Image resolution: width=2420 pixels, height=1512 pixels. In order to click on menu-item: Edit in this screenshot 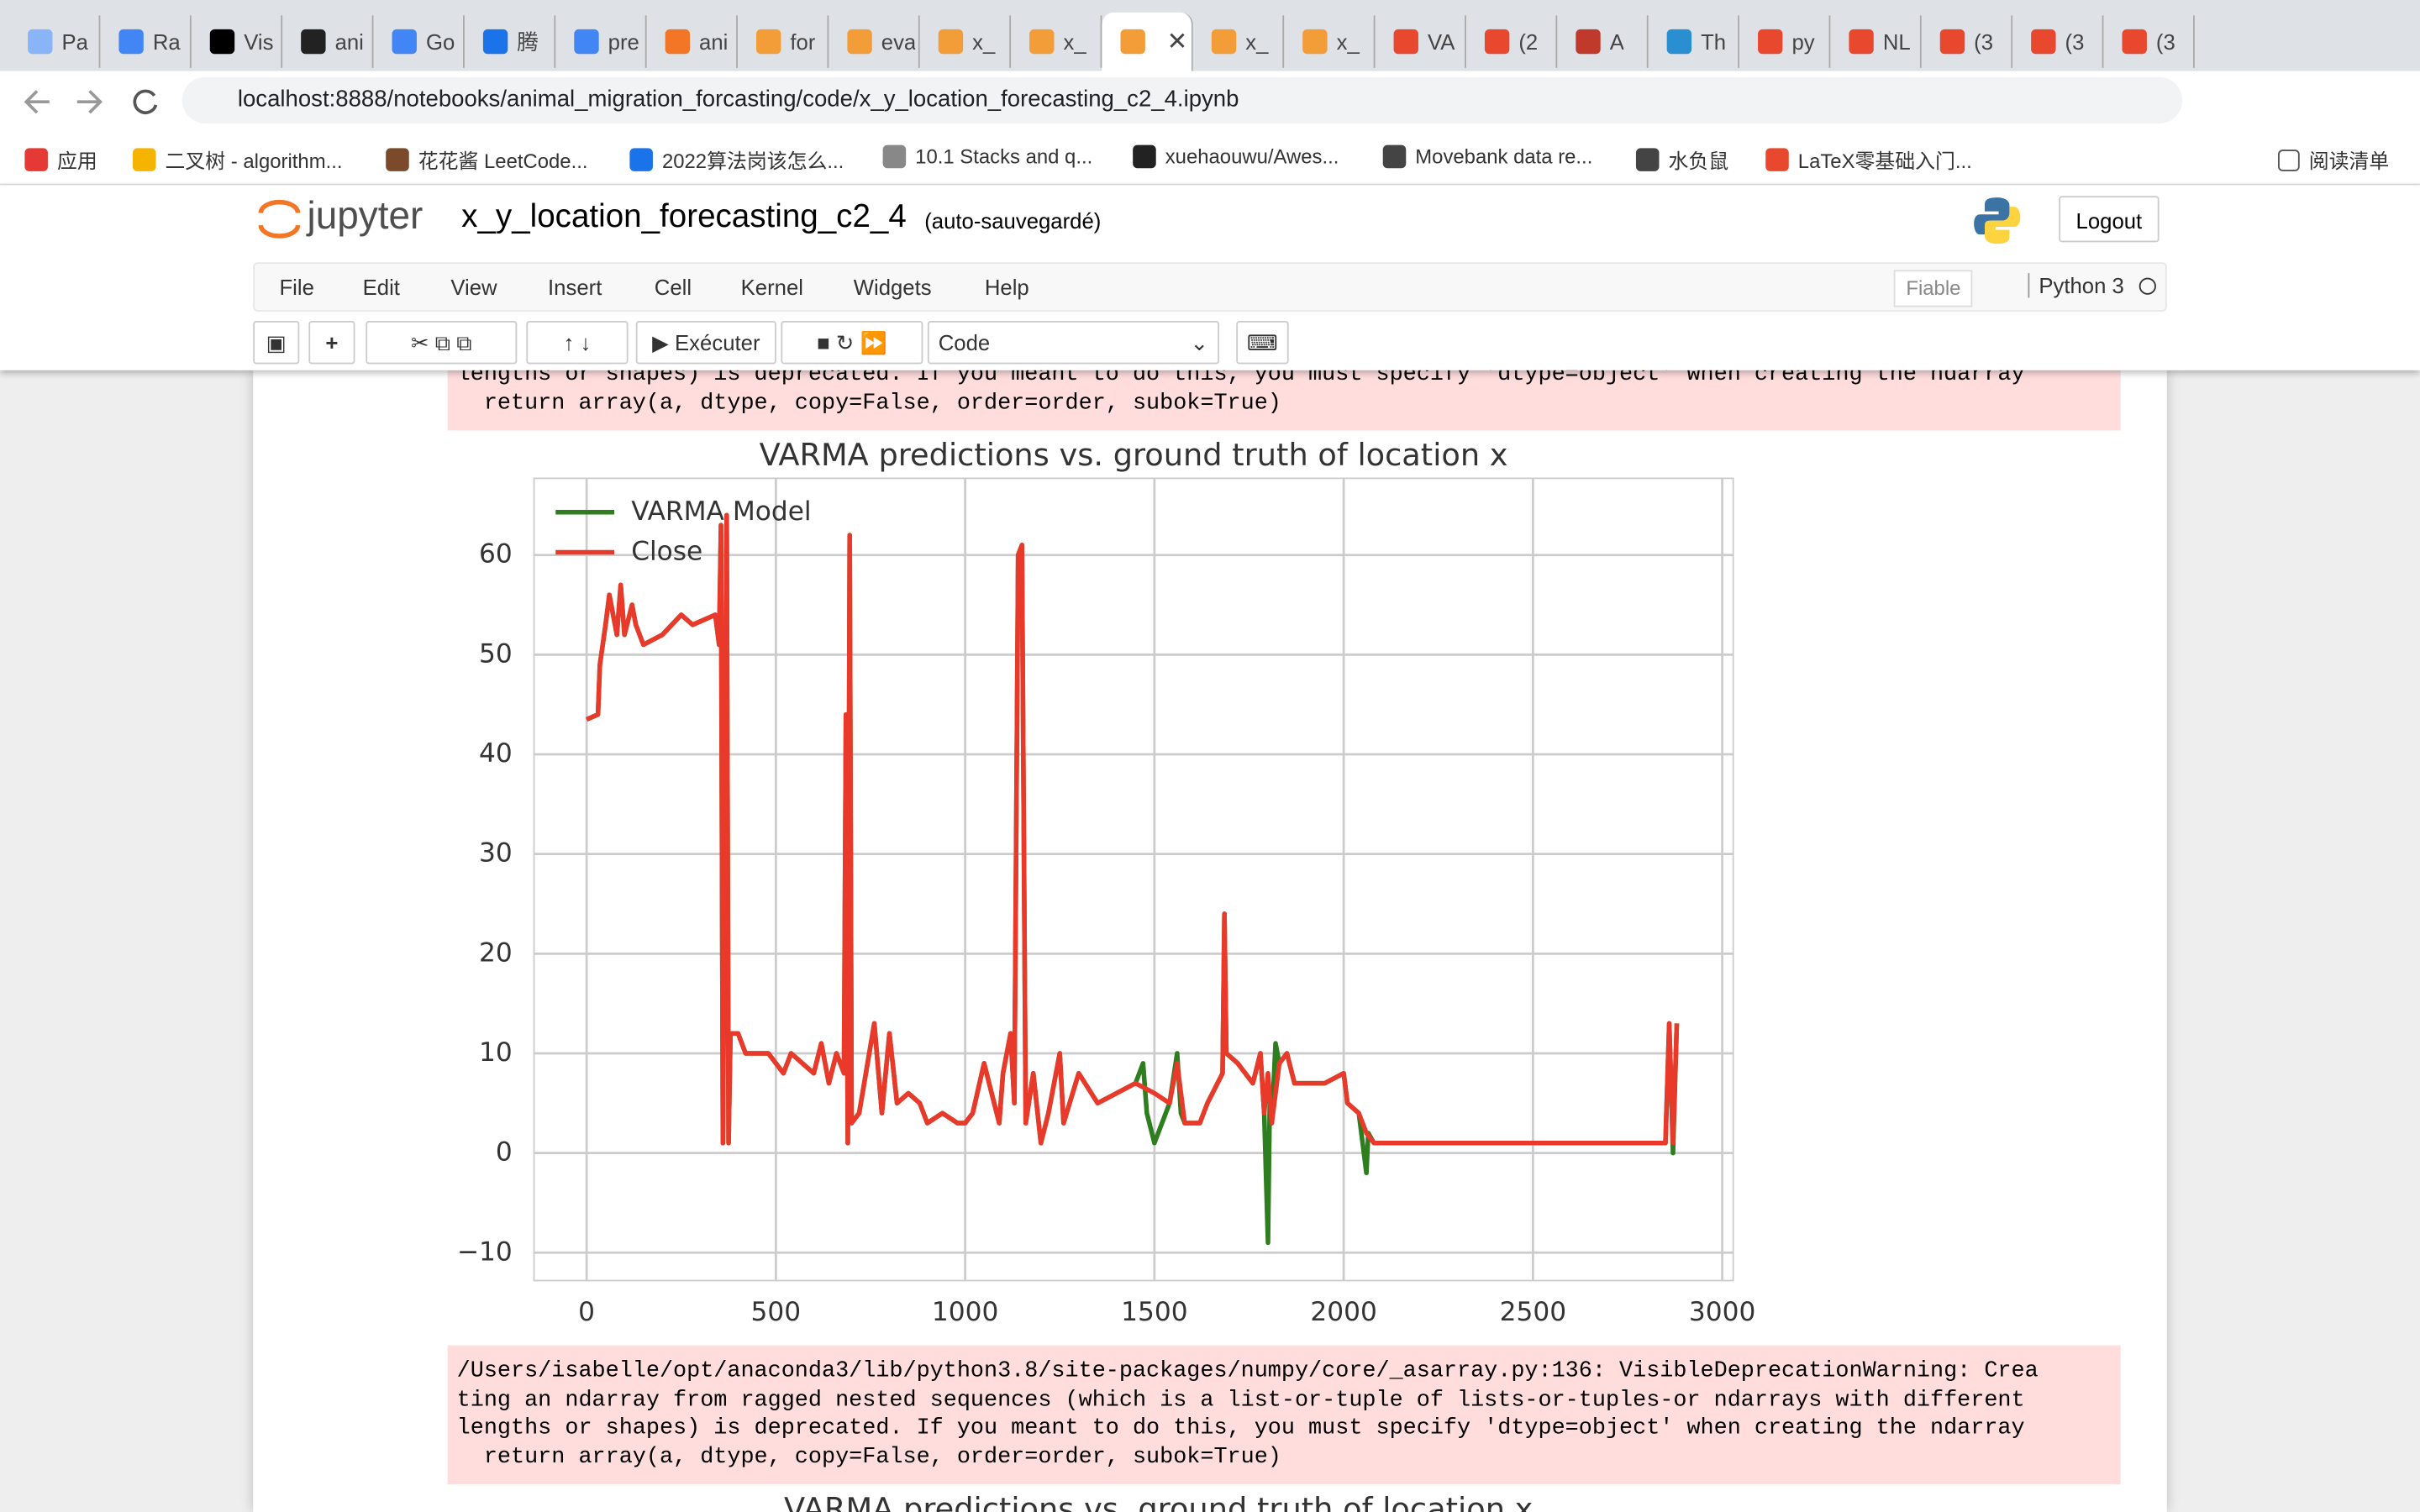, I will do `click(381, 287)`.